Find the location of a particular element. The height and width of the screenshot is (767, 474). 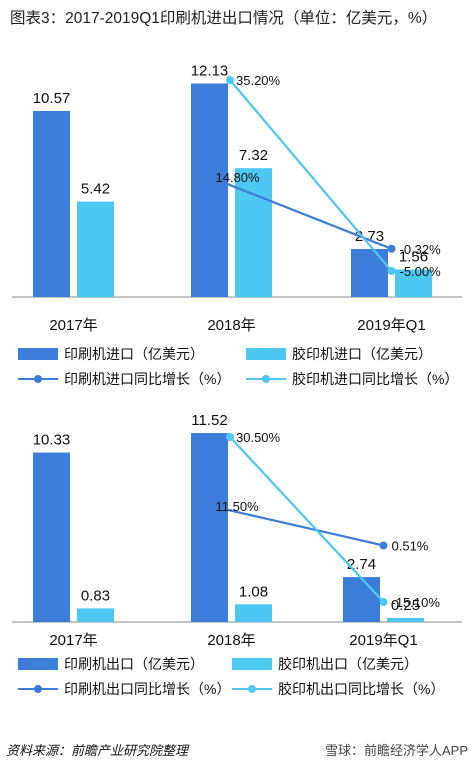

legend-item-offset-export-growth: 胶印机出口同比增长（%） is located at coordinates (338, 689).